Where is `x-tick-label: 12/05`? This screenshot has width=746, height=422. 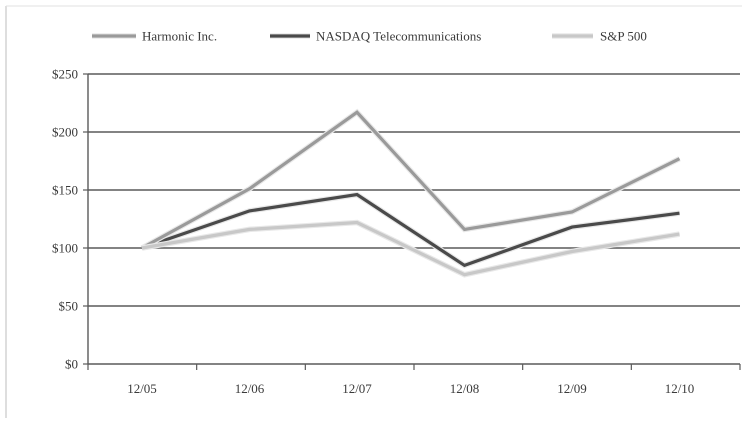 x-tick-label: 12/05 is located at coordinates (142, 388).